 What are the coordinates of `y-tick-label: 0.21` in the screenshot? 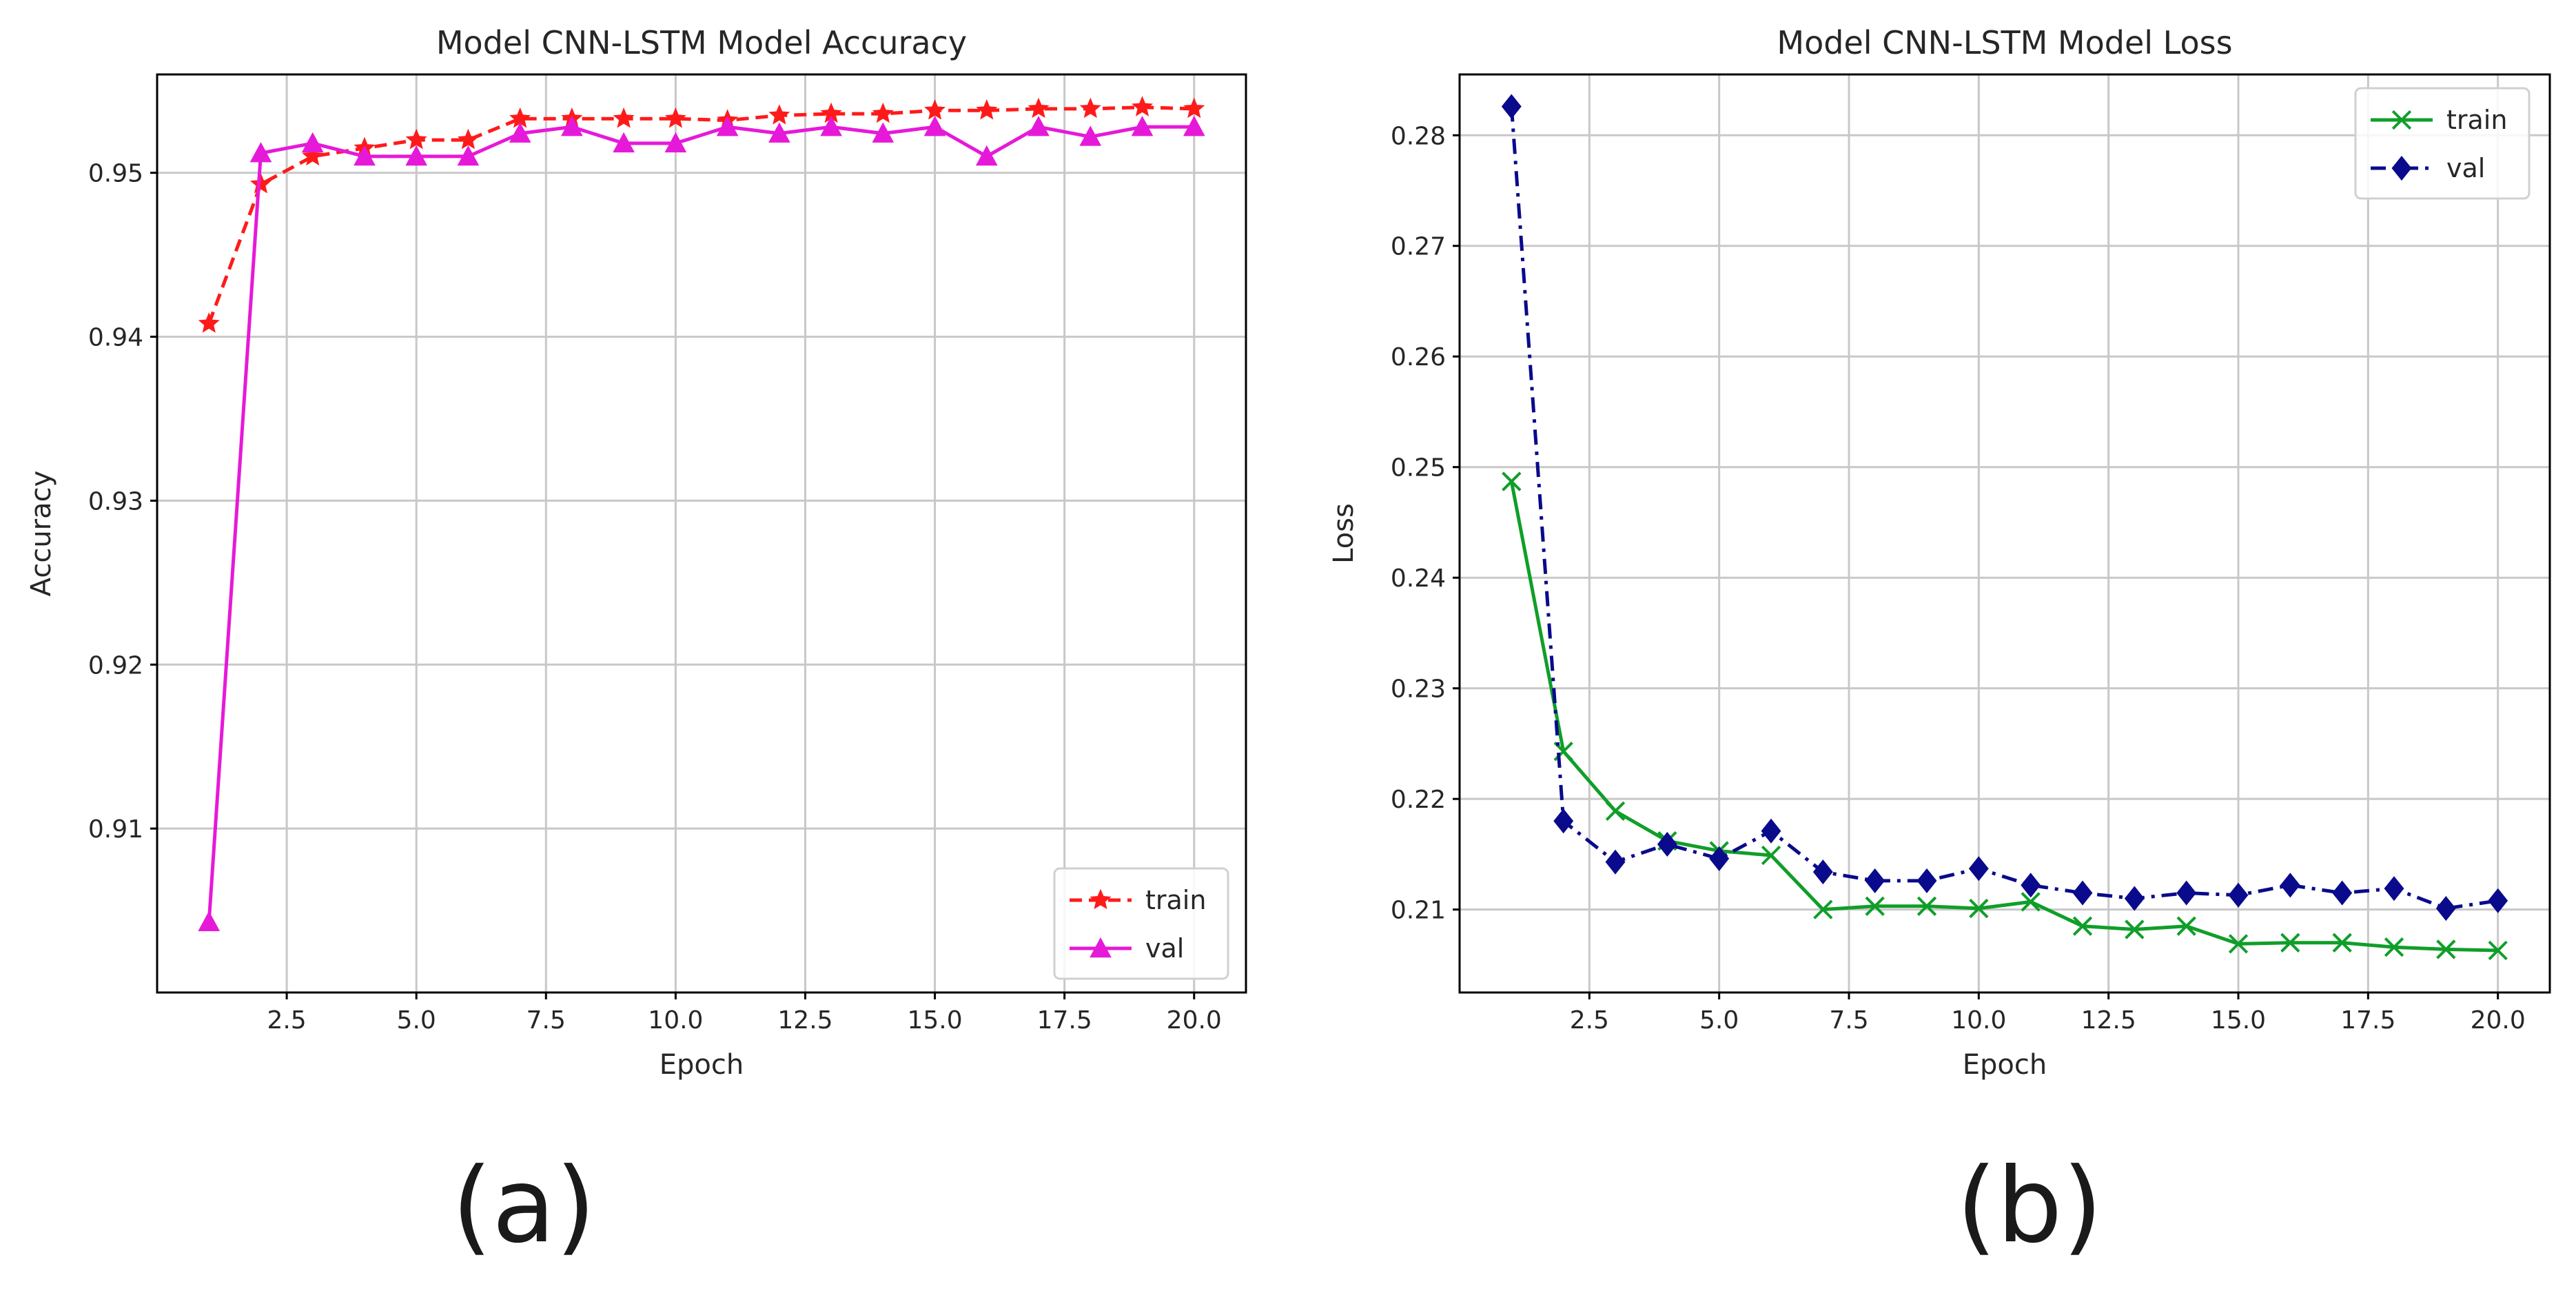 It's located at (1418, 911).